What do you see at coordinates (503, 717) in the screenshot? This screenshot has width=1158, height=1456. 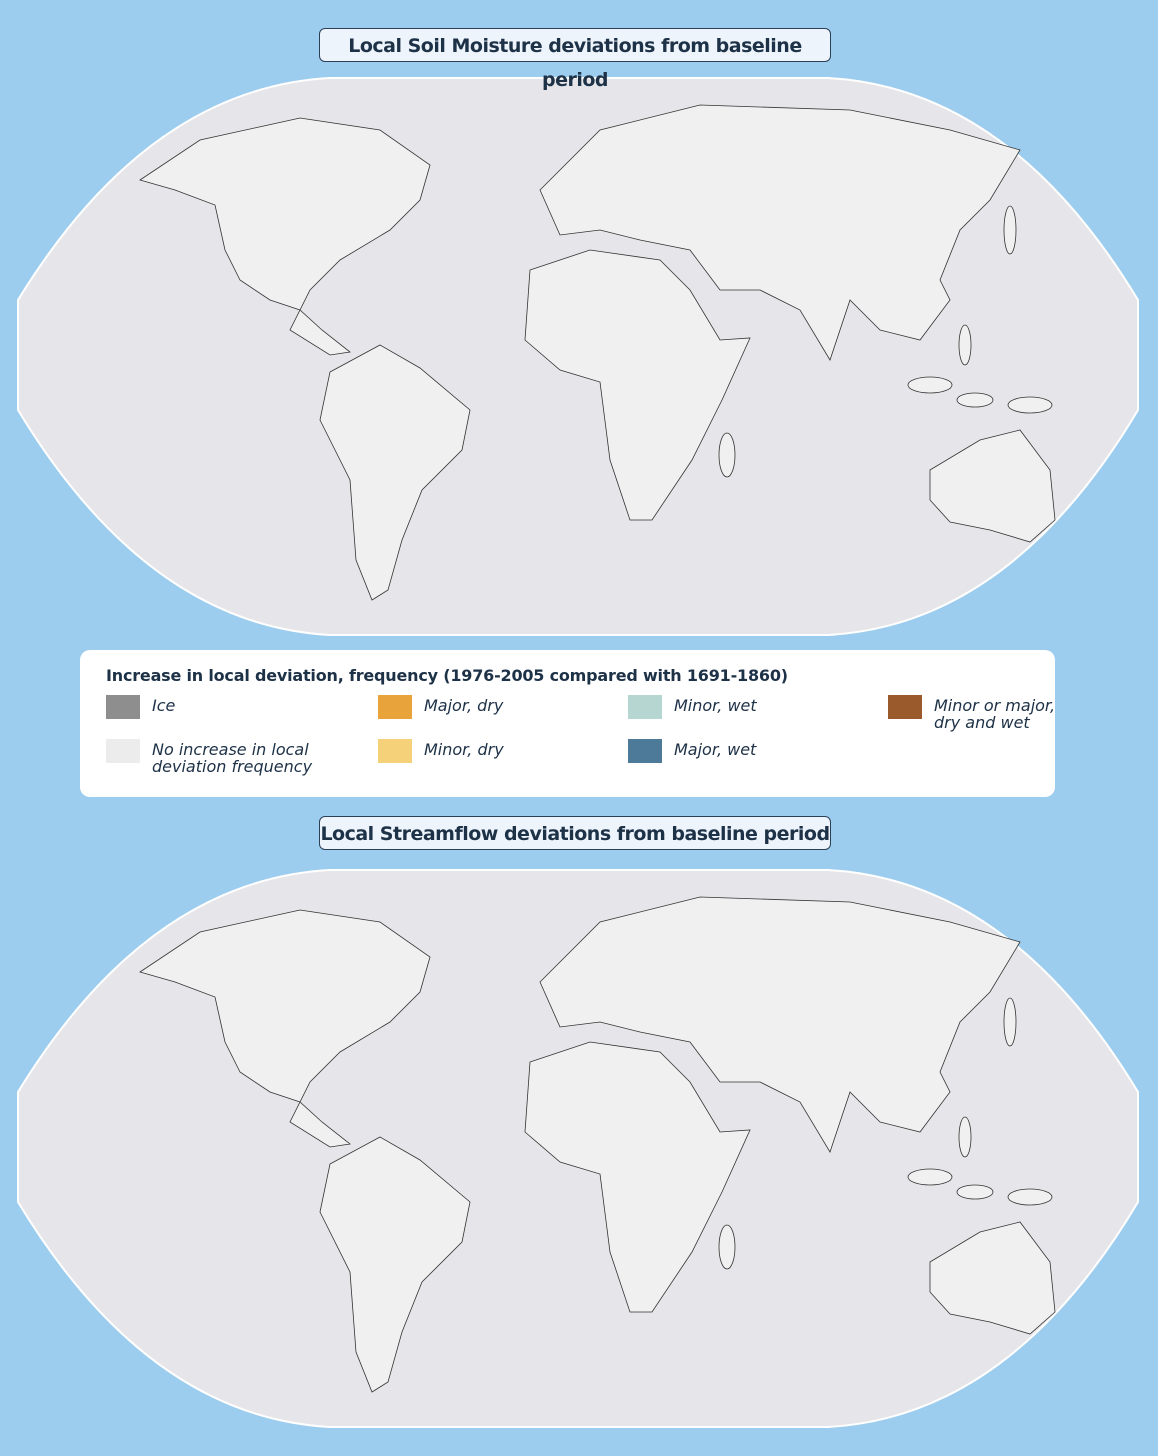 I see `legend-item: Major, dry` at bounding box center [503, 717].